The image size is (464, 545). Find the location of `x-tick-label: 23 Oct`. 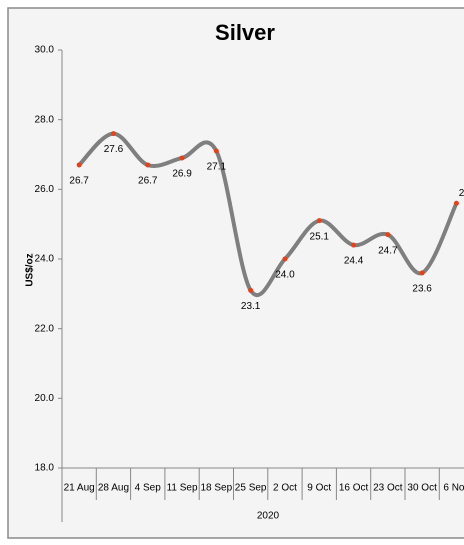

x-tick-label: 23 Oct is located at coordinates (388, 488).